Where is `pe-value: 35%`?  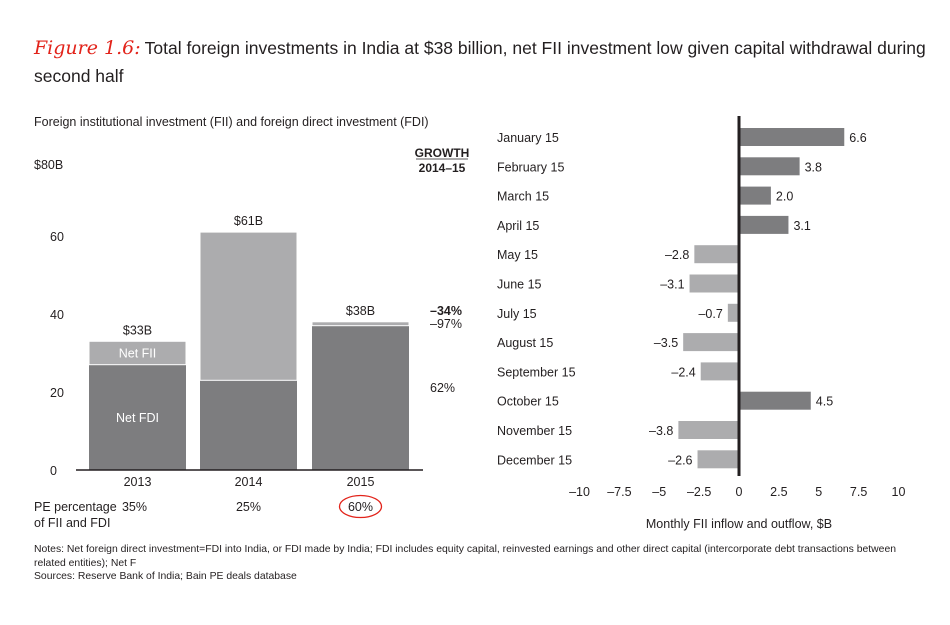 pe-value: 35% is located at coordinates (134, 507).